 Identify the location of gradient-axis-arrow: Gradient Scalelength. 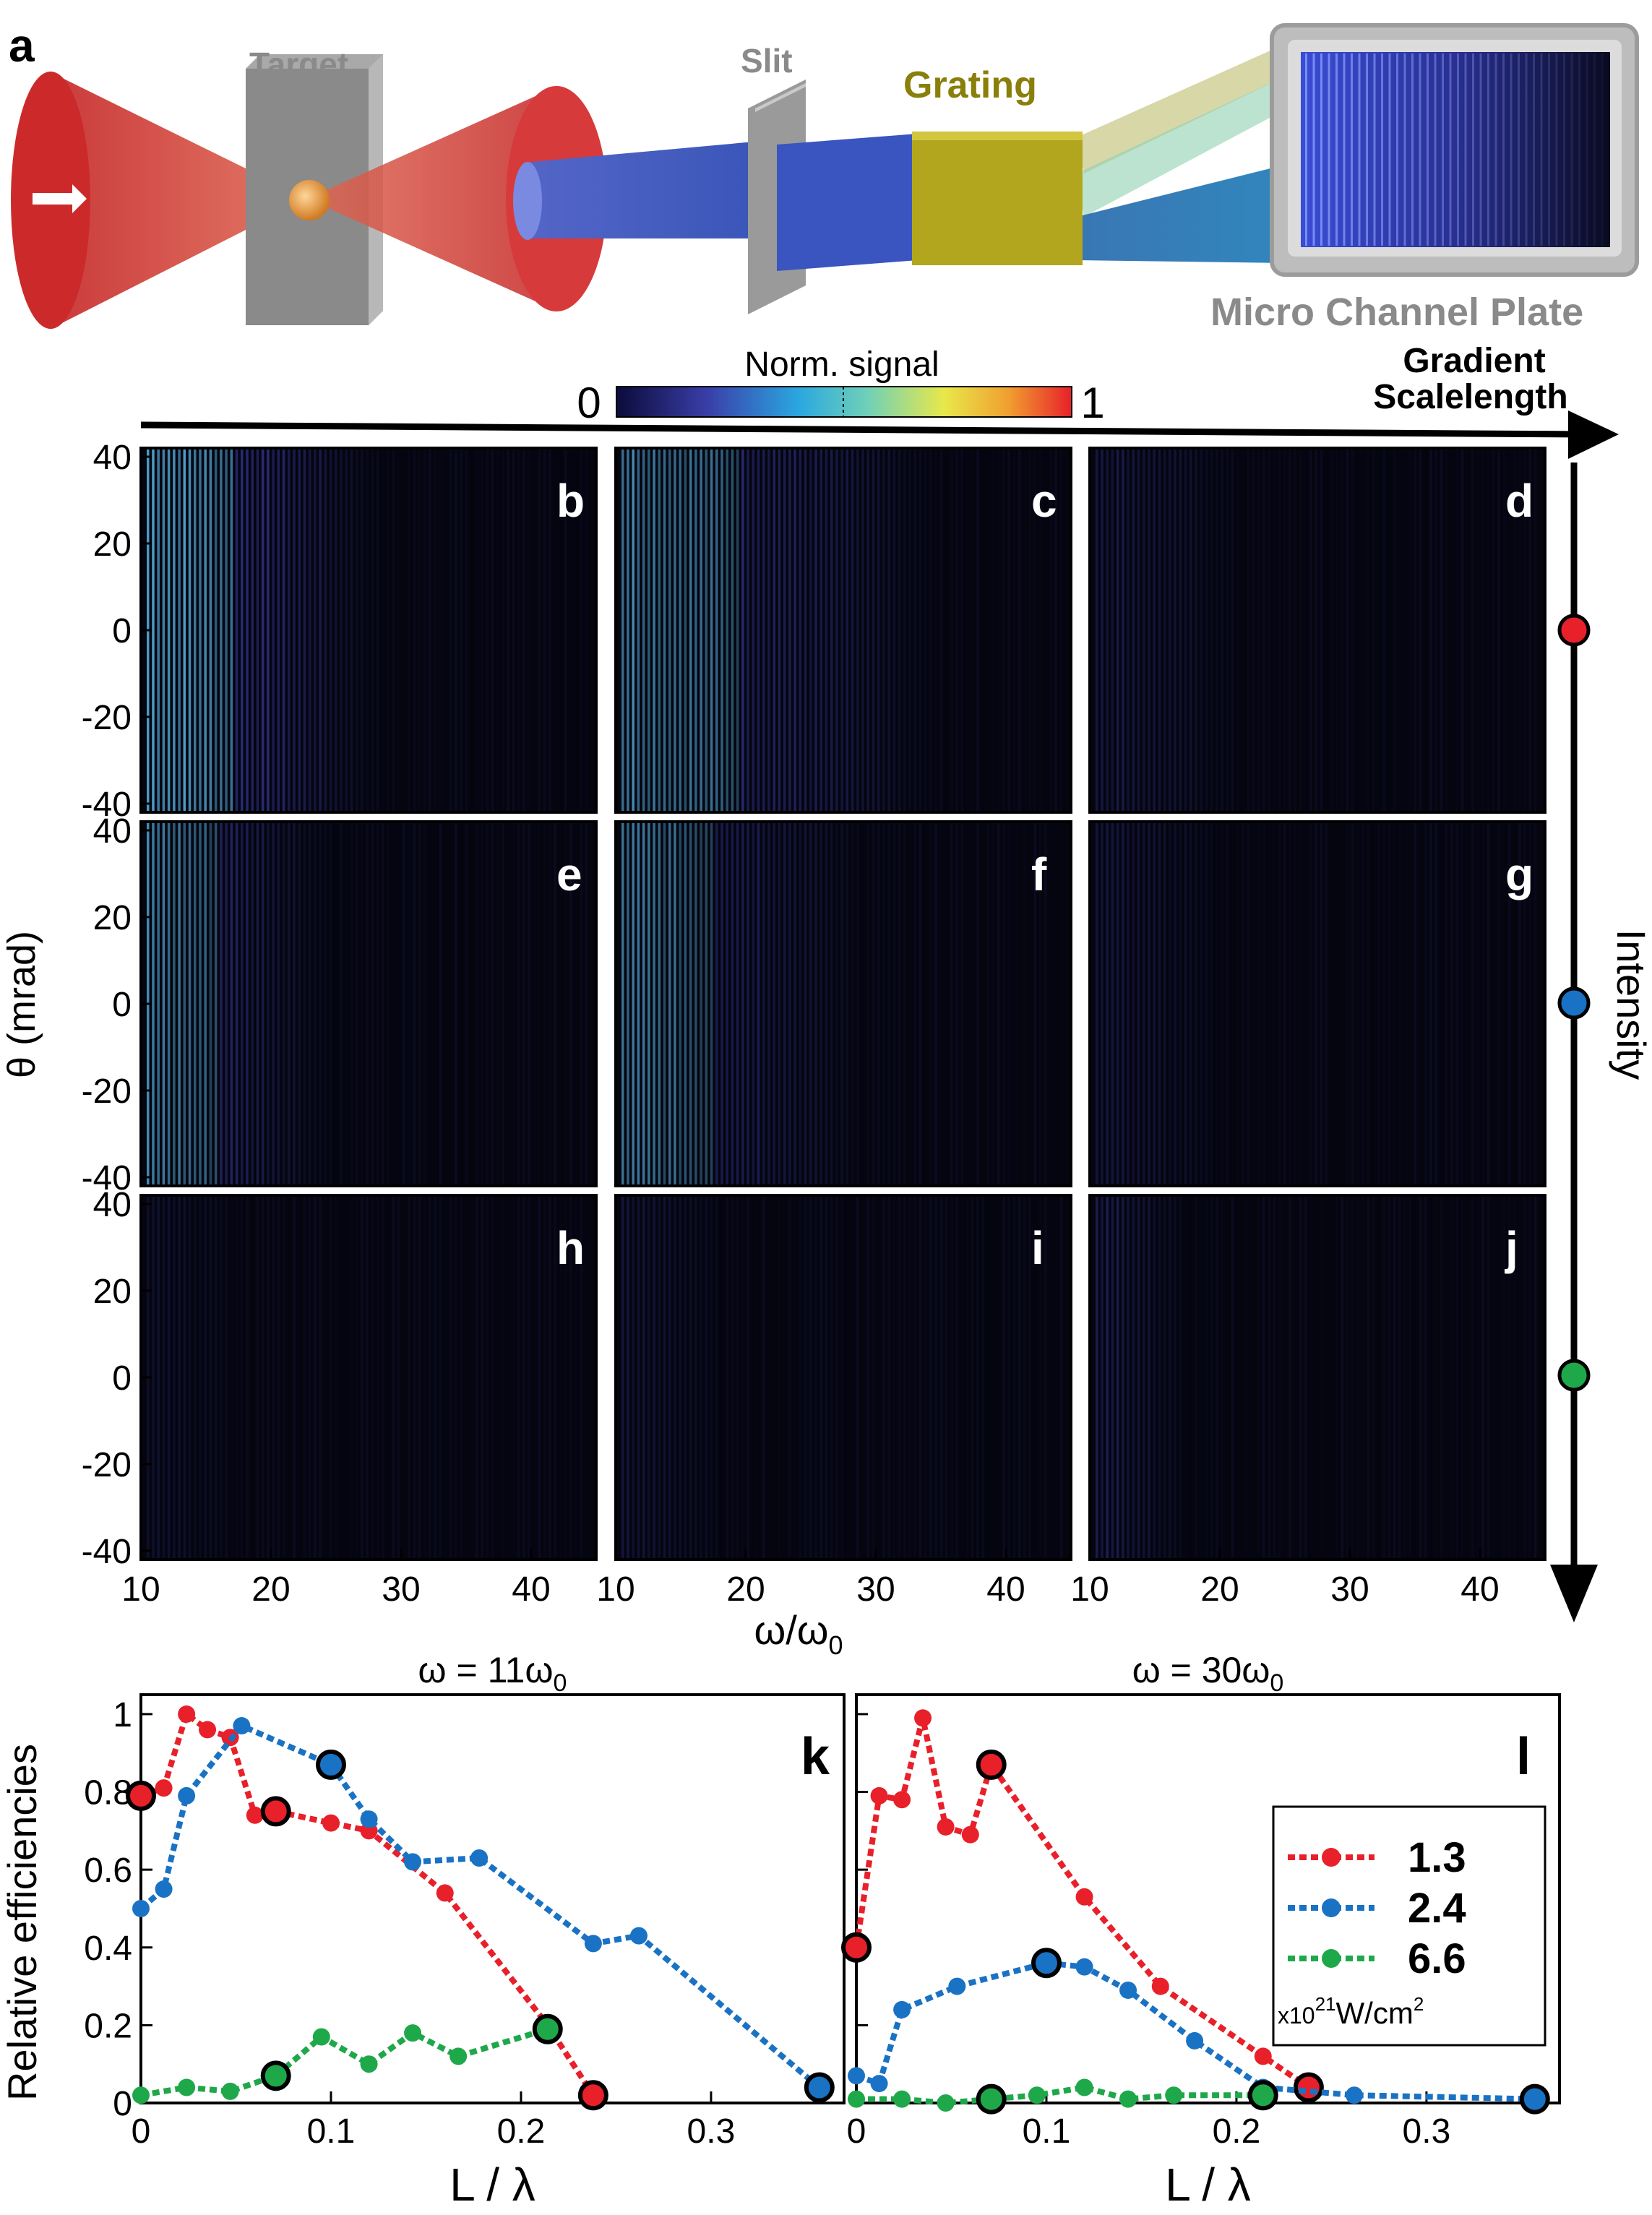
(879, 400).